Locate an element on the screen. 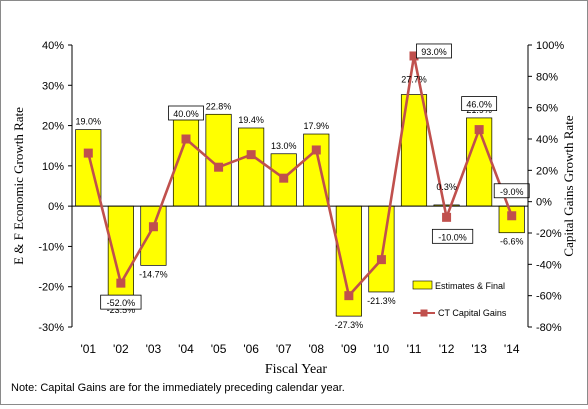 The image size is (588, 409). left-tick-labels: 40% 30% 20% 10% 0% -10% -20% -30% is located at coordinates (55, 187).